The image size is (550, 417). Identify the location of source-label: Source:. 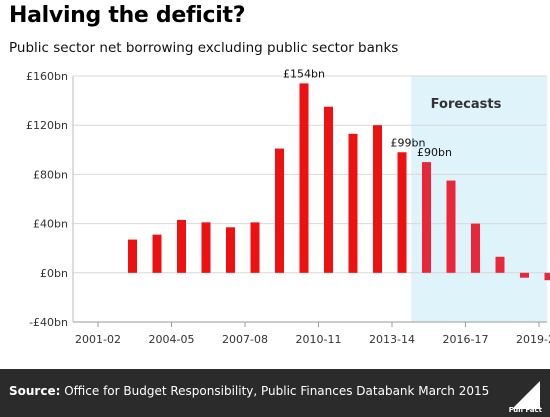
(35, 391).